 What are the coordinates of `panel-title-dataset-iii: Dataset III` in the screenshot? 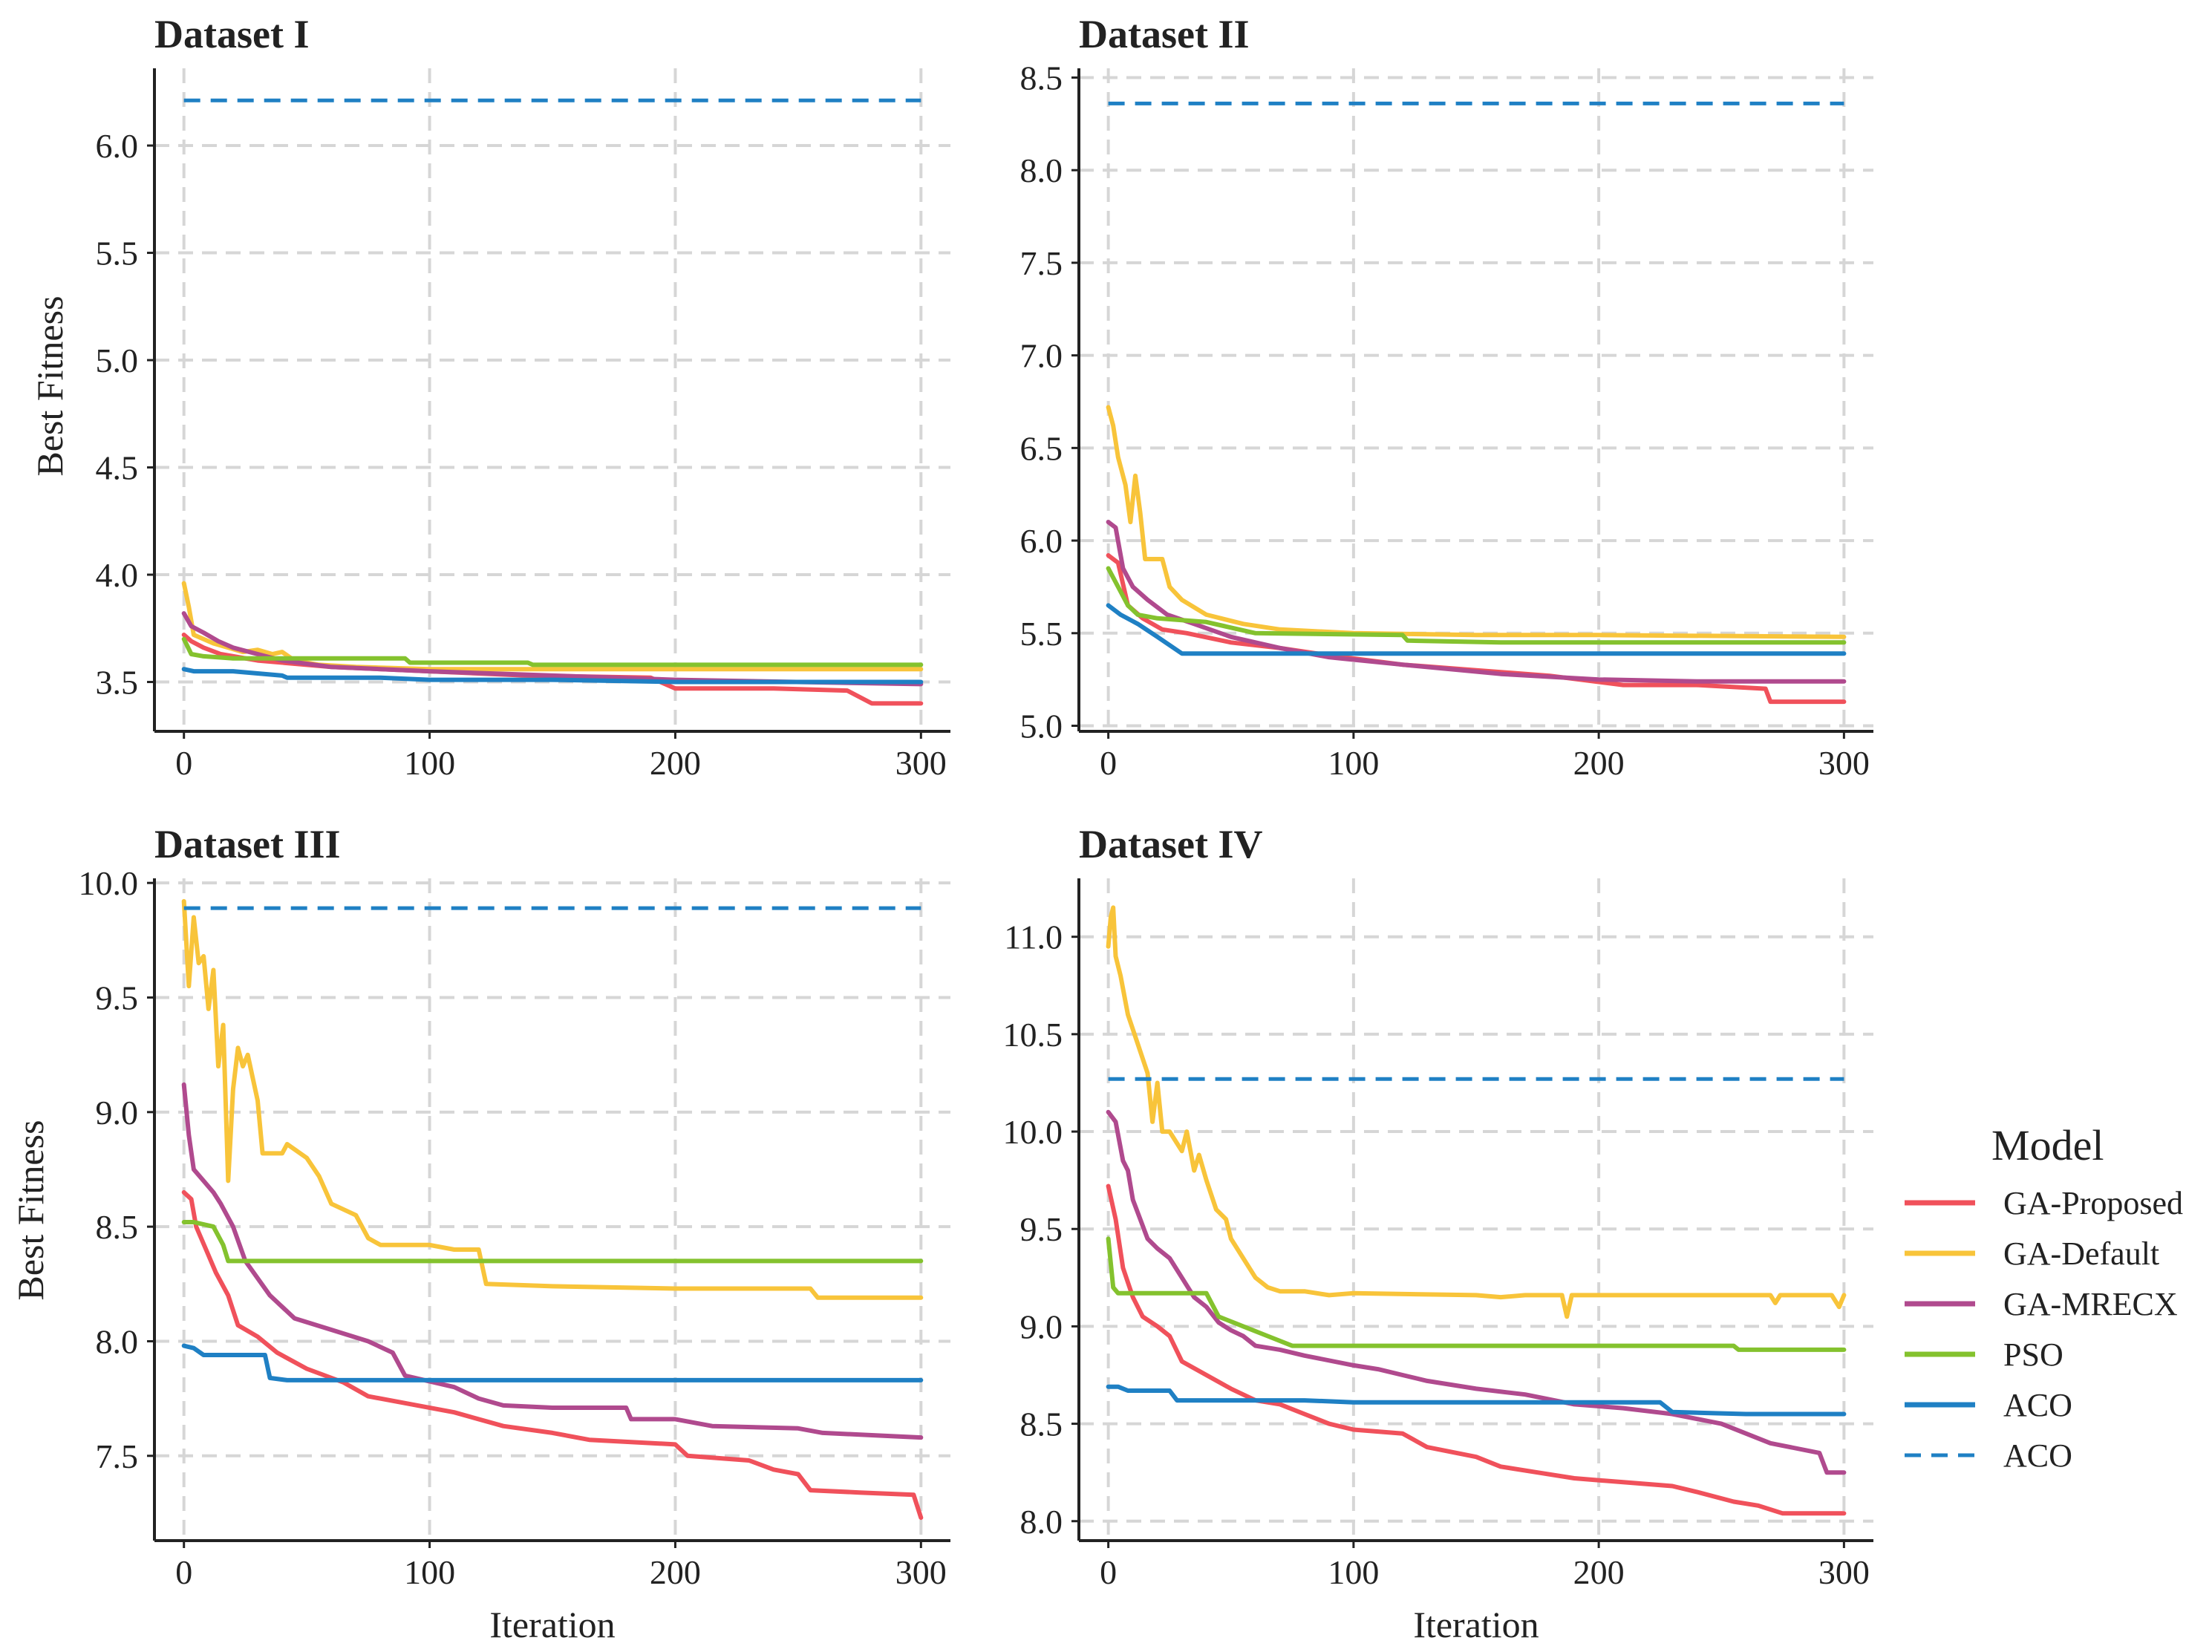 It's located at (248, 844).